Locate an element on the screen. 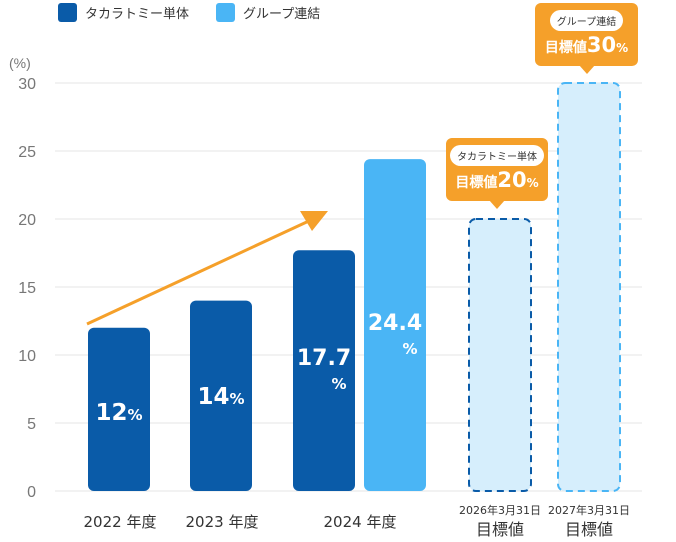 This screenshot has width=676, height=542. y-tick-label: 25 is located at coordinates (27, 152).